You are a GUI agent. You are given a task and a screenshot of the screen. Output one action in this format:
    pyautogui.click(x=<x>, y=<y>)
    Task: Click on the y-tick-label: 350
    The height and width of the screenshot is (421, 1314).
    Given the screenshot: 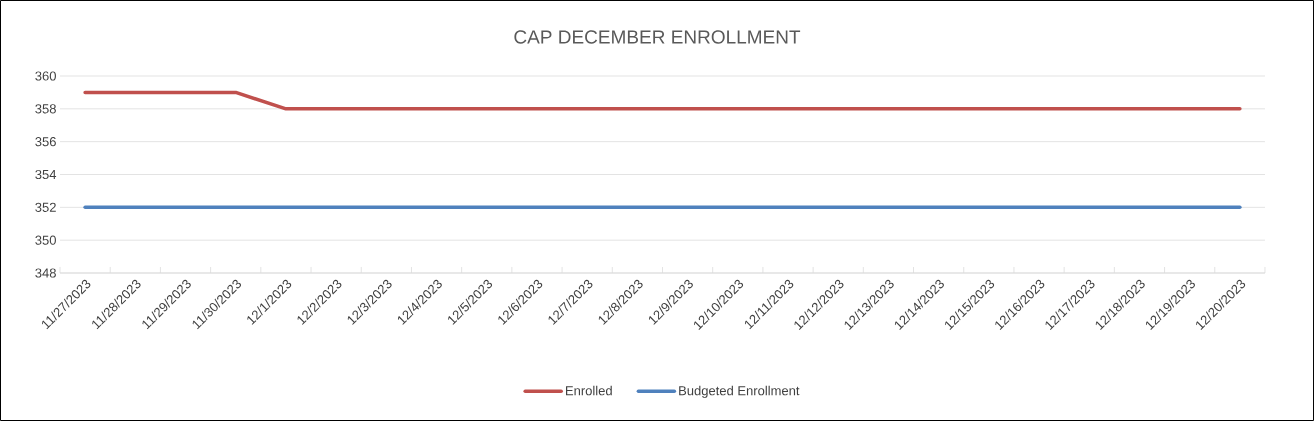 What is the action you would take?
    pyautogui.click(x=45, y=240)
    